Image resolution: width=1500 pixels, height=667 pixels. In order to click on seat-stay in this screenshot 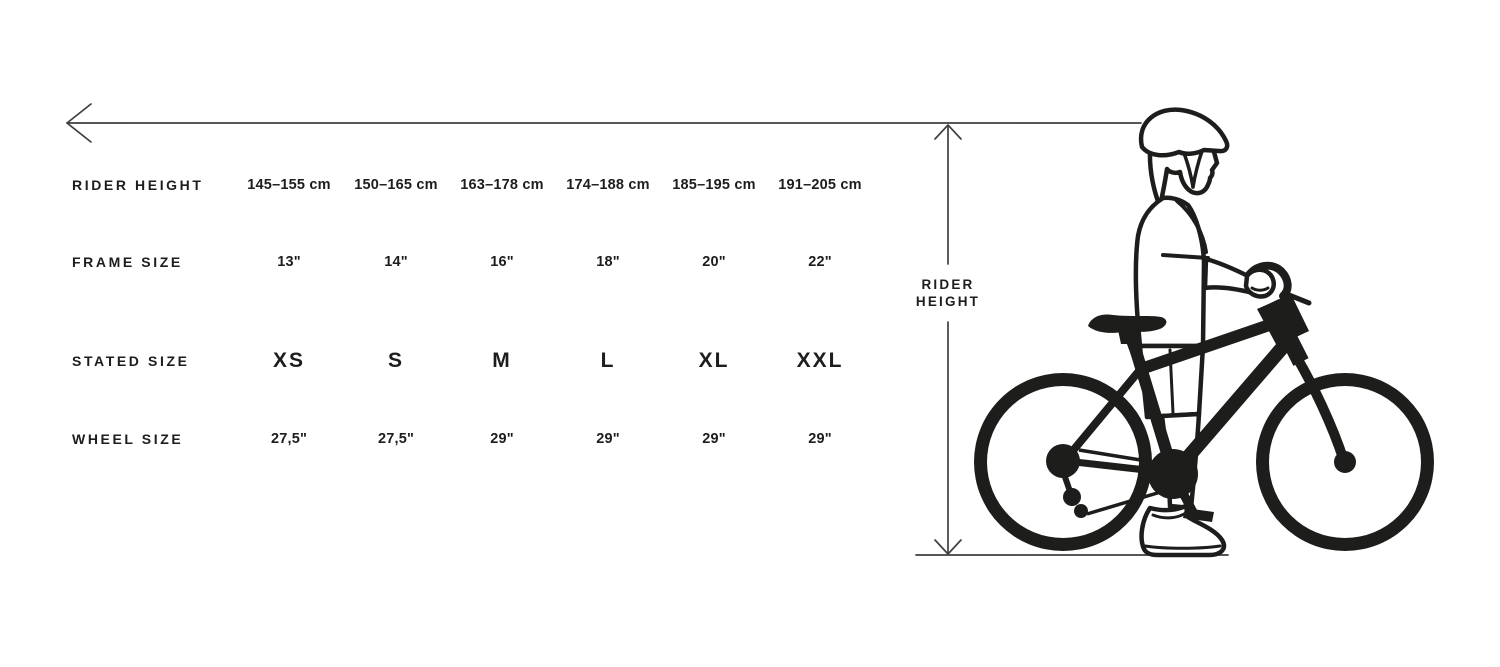, I will do `click(1102, 415)`.